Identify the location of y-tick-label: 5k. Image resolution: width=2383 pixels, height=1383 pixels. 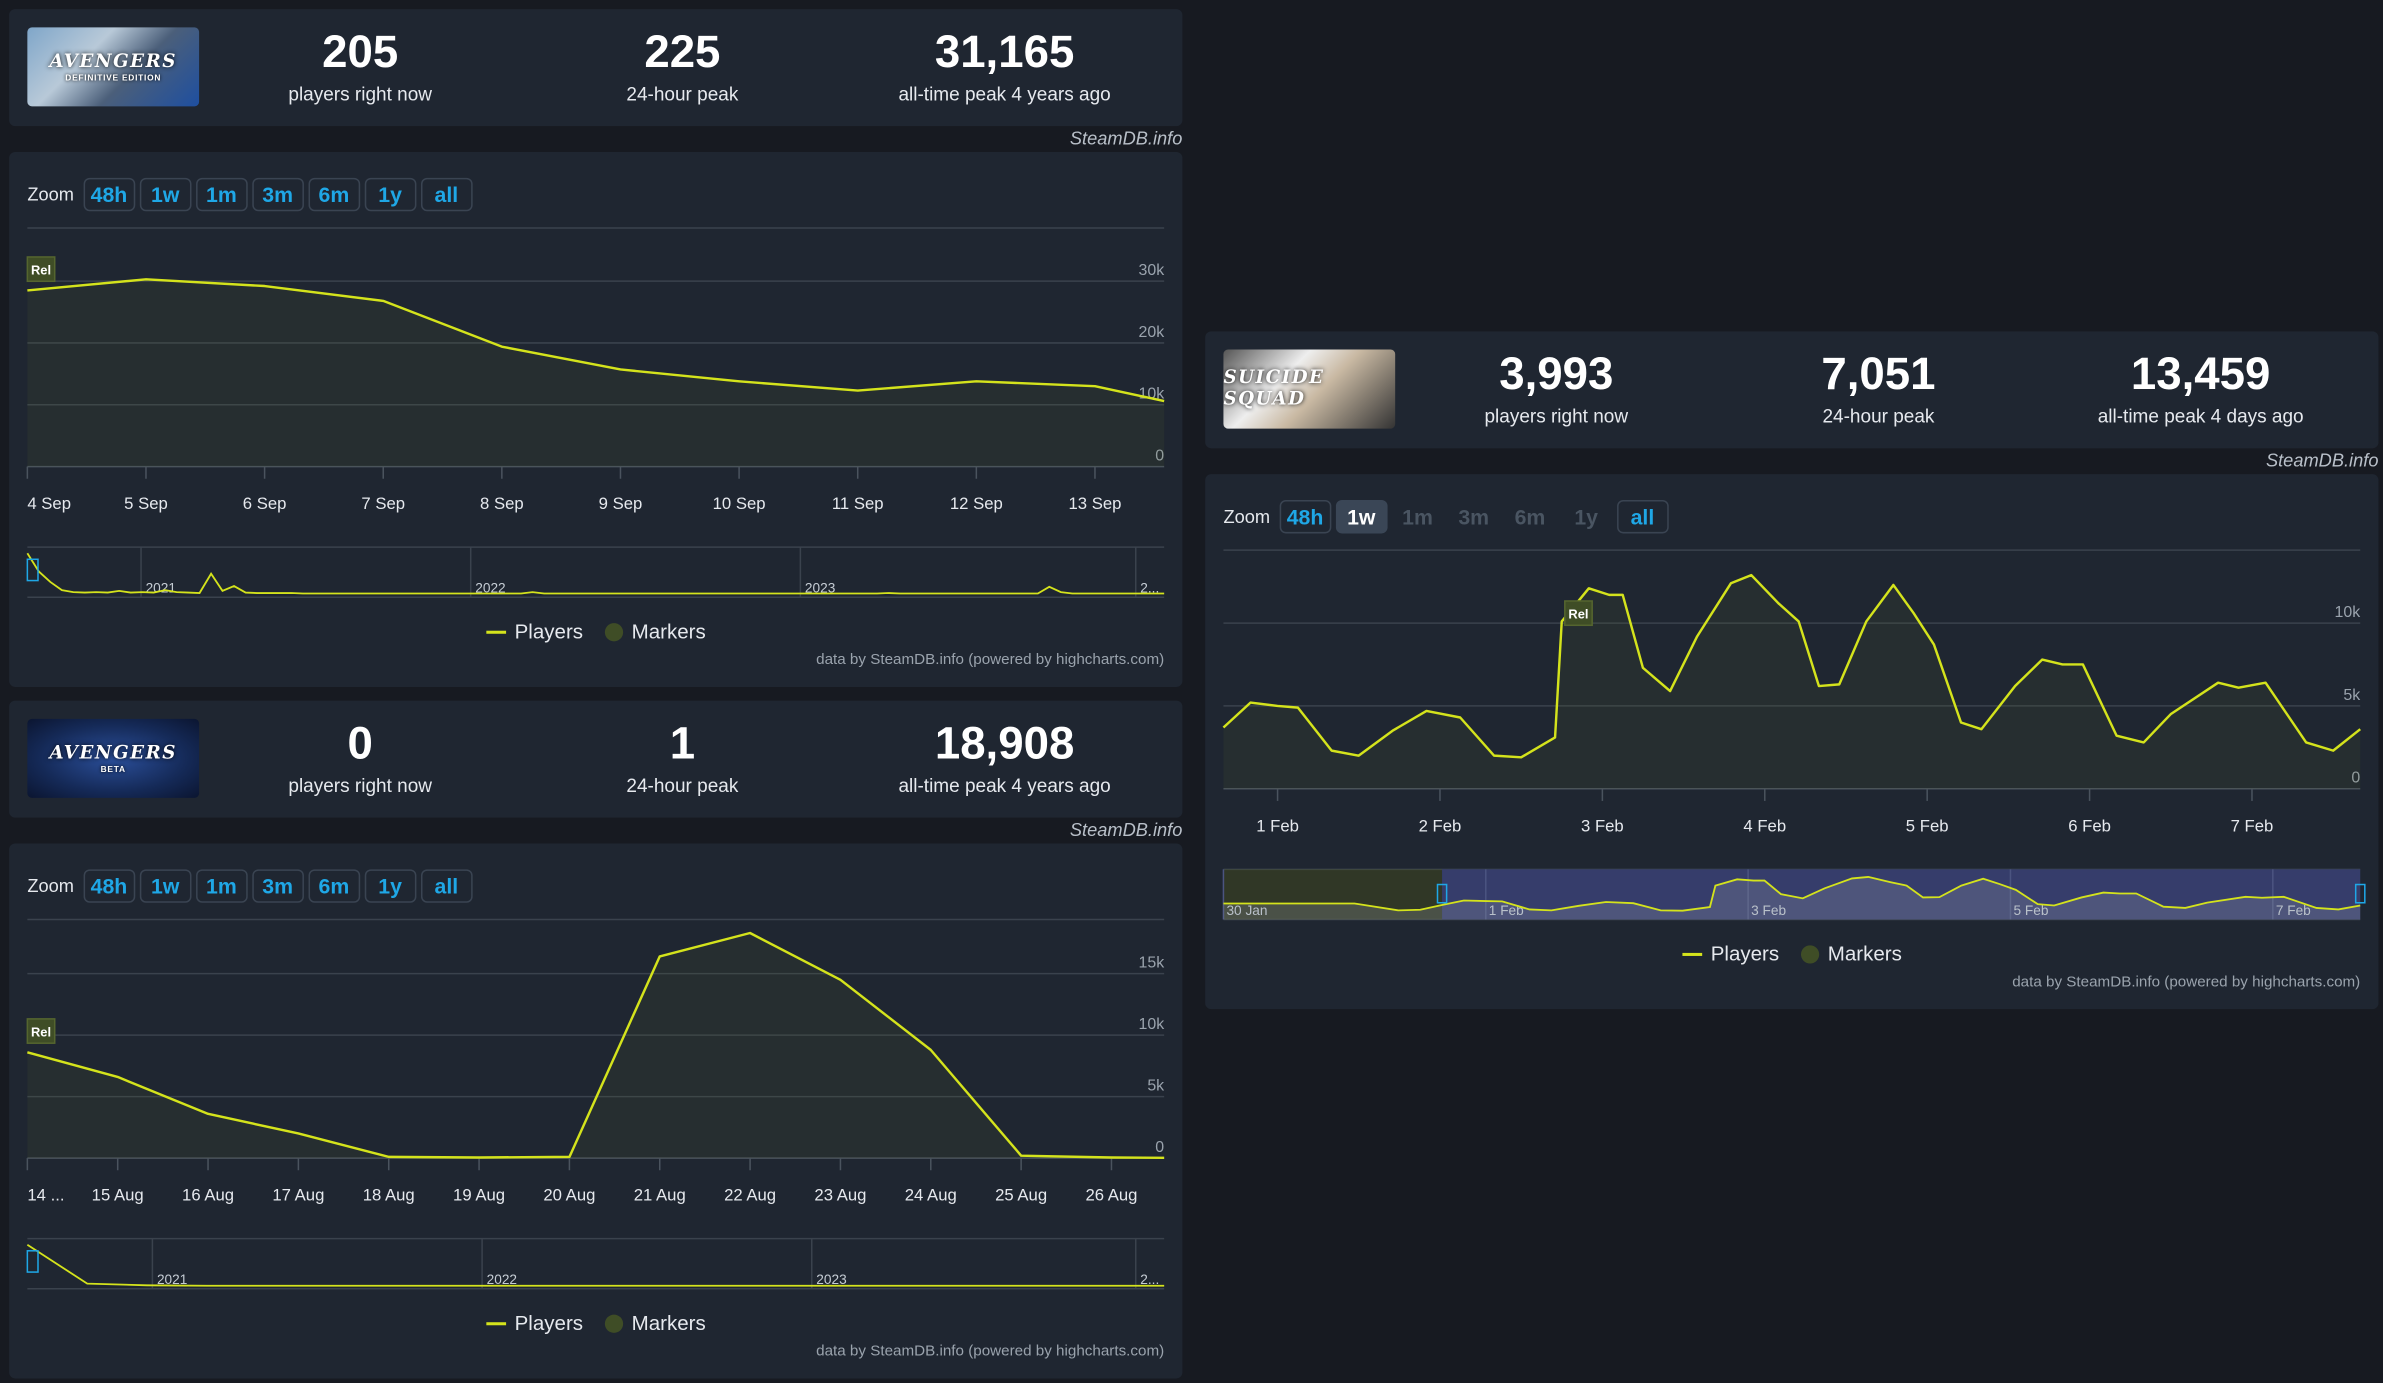
(2351, 695).